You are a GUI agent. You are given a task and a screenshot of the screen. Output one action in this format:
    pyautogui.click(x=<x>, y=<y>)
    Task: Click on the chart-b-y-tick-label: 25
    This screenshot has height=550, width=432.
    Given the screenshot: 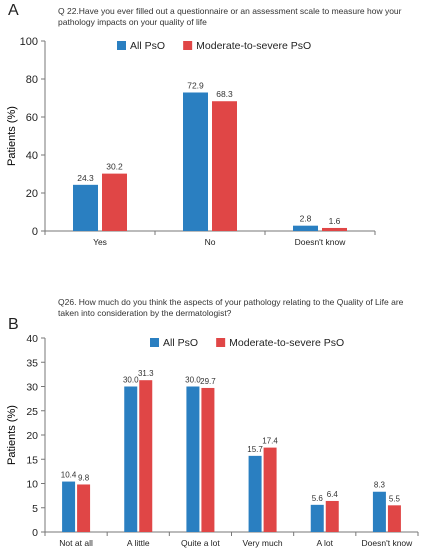 What is the action you would take?
    pyautogui.click(x=32, y=412)
    